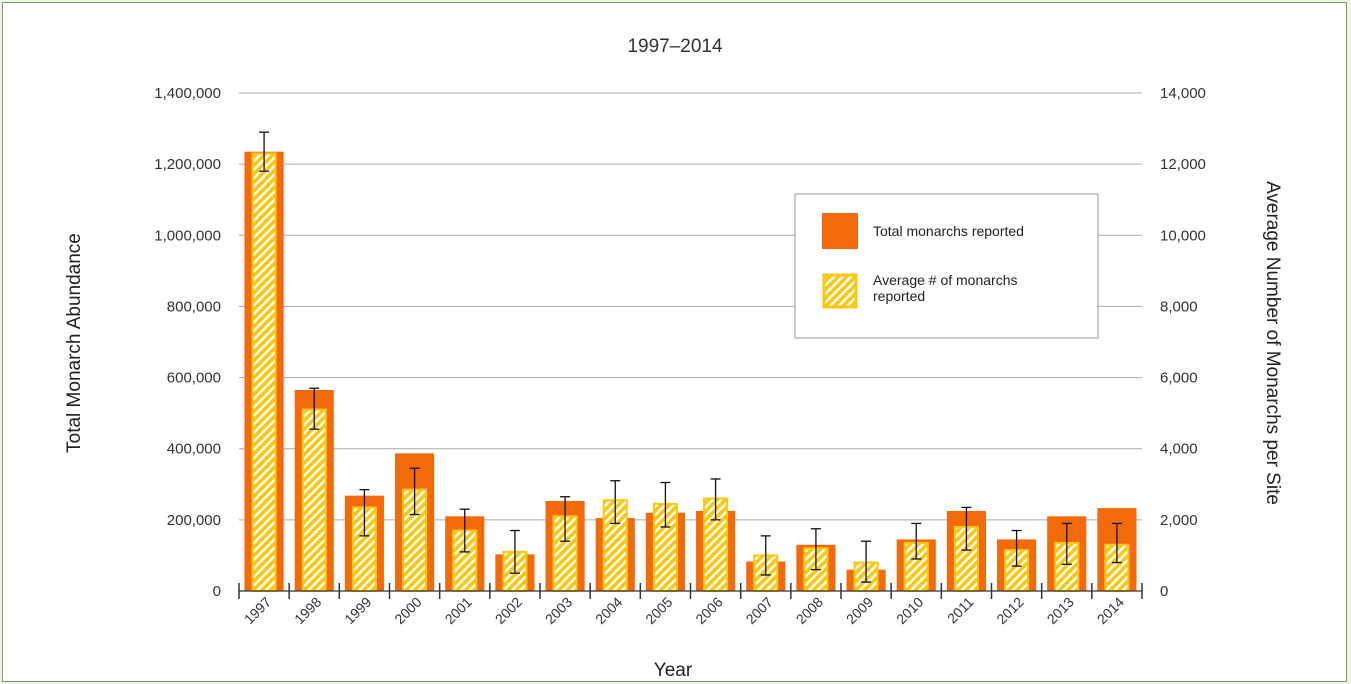  What do you see at coordinates (675, 46) in the screenshot?
I see `chart-title: 1997–2014` at bounding box center [675, 46].